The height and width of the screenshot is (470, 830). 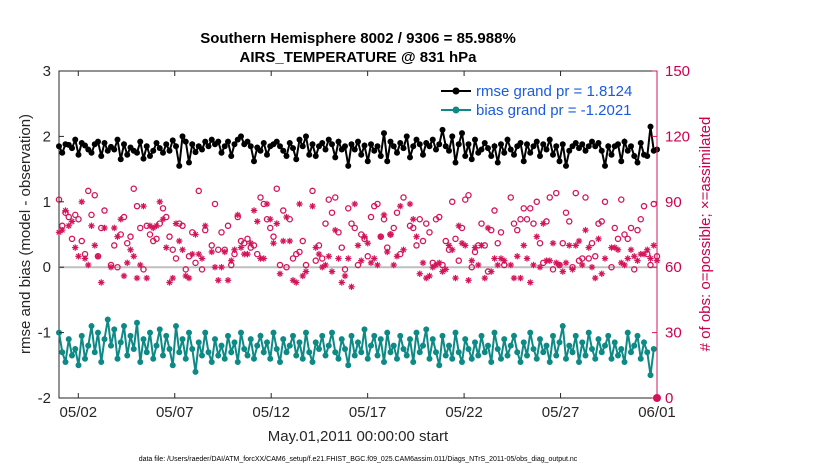 I want to click on y-right-tick-label: 150, so click(x=677, y=71).